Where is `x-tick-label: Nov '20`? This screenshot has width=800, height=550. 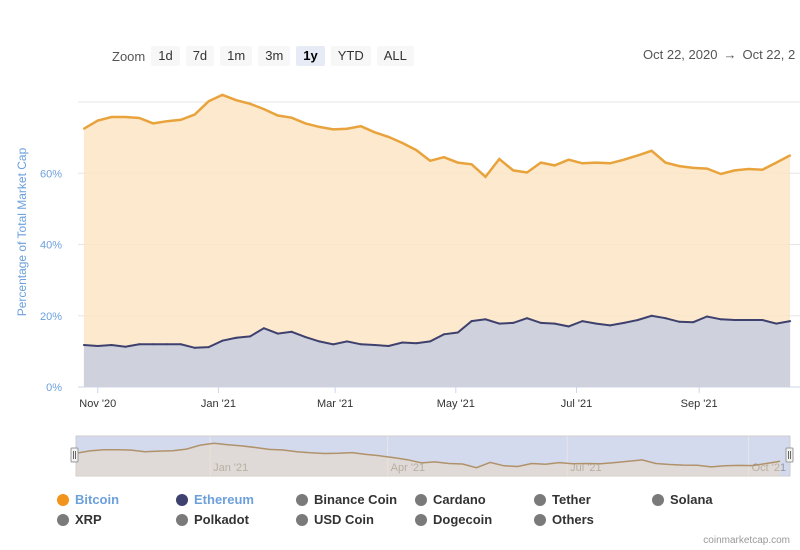
x-tick-label: Nov '20 is located at coordinates (97, 404).